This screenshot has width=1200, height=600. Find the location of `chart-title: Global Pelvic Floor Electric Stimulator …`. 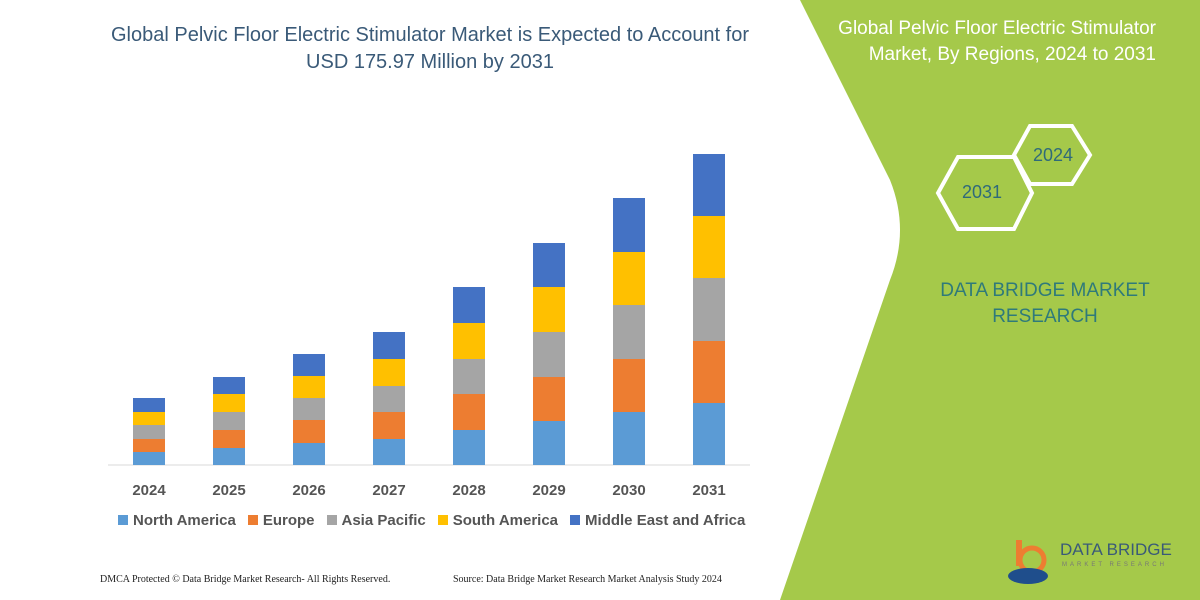

chart-title: Global Pelvic Floor Electric Stimulator … is located at coordinates (430, 48).